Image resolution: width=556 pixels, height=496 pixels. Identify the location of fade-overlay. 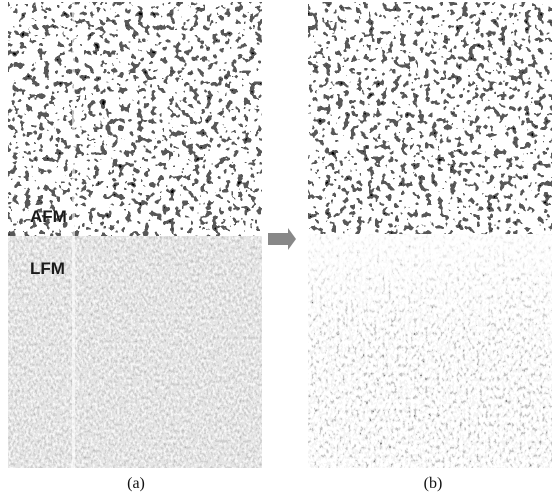
(430, 289).